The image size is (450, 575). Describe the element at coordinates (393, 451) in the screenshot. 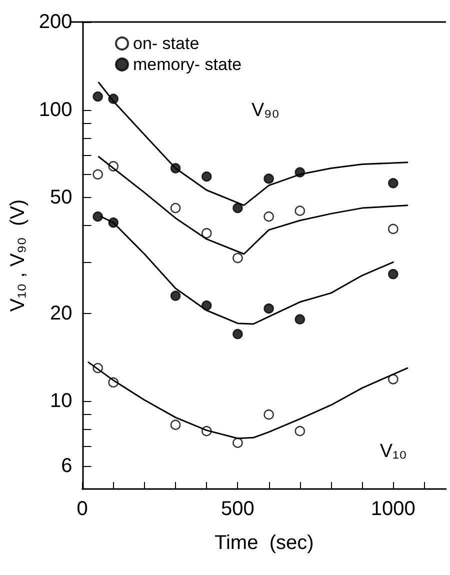

I see `annotation: V₁₀` at that location.